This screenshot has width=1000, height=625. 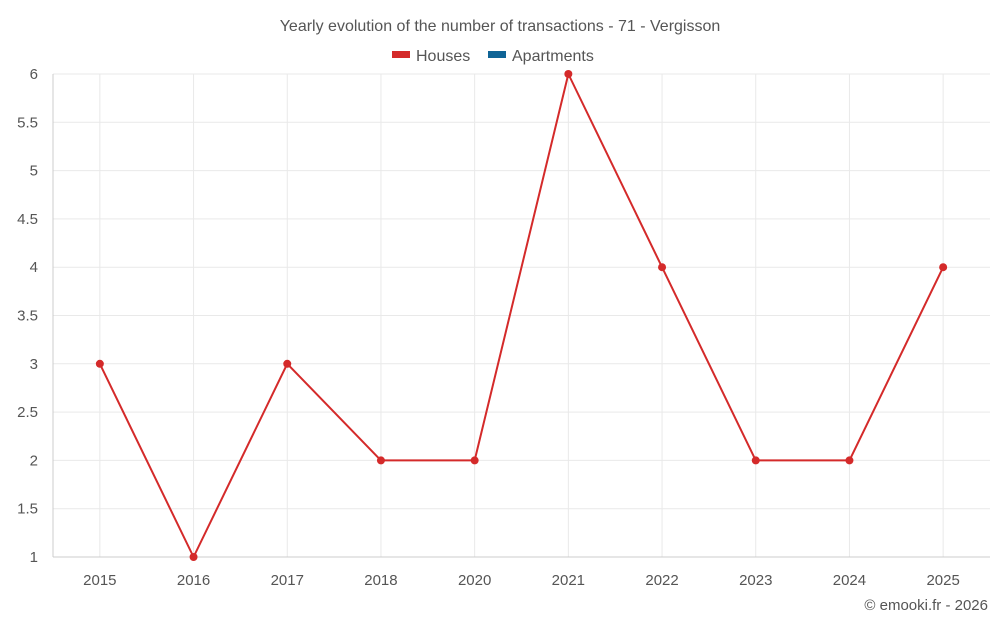 What do you see at coordinates (568, 580) in the screenshot?
I see `x-tick-label: 2021` at bounding box center [568, 580].